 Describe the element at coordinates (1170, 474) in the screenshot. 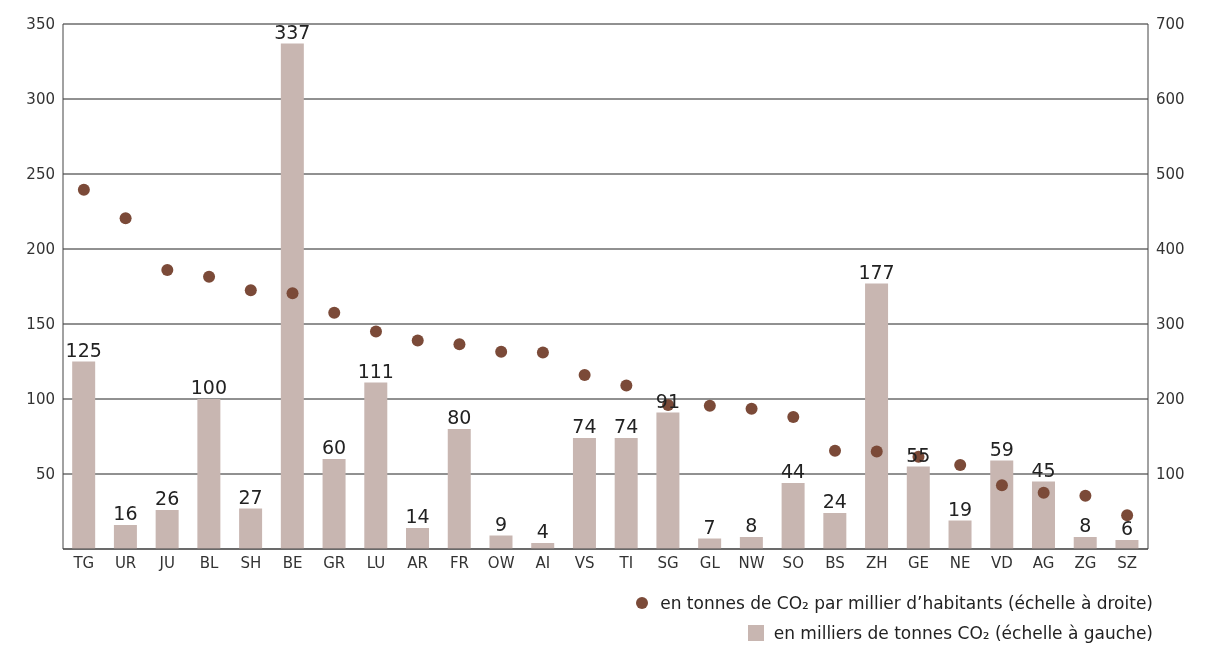

I see `y2-tick-label: 100` at that location.